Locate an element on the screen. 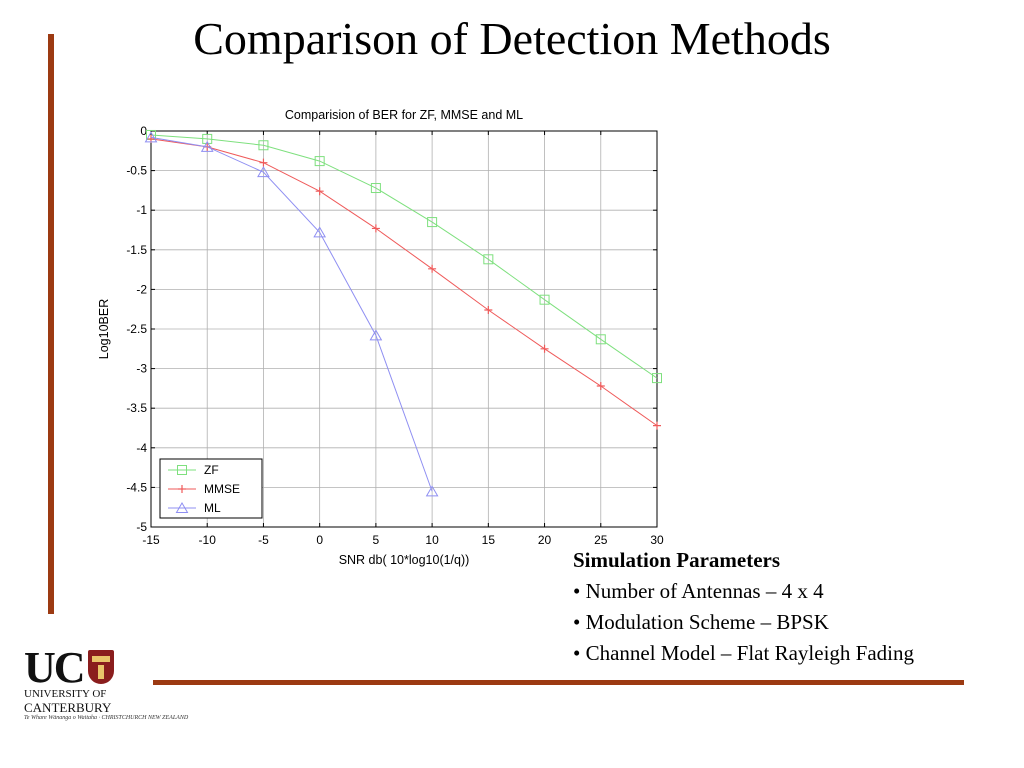 The height and width of the screenshot is (768, 1024). x-axis-label: SNR db( 10*log10(1/q)) is located at coordinates (404, 560).